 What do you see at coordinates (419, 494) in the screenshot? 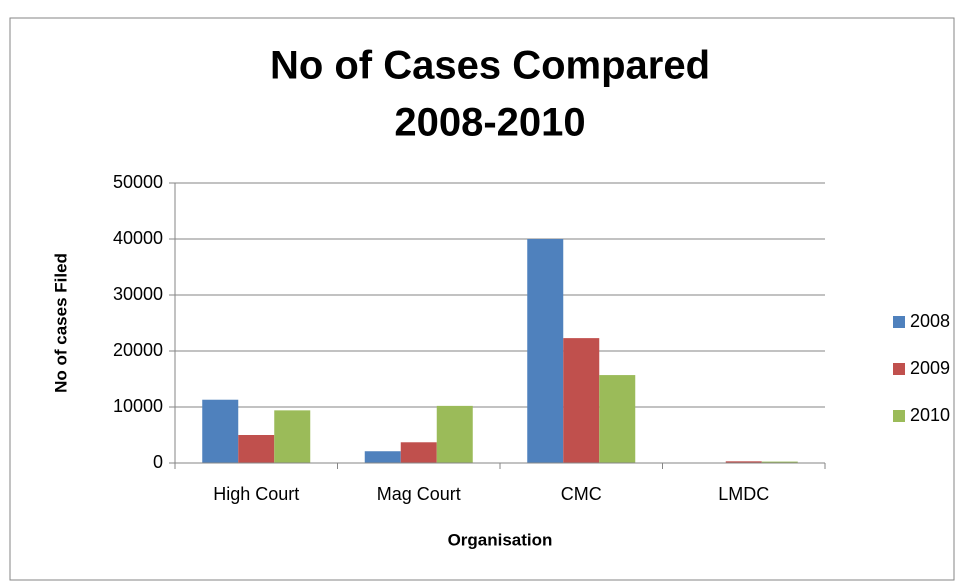
I see `x-tick-label: Mag Court` at bounding box center [419, 494].